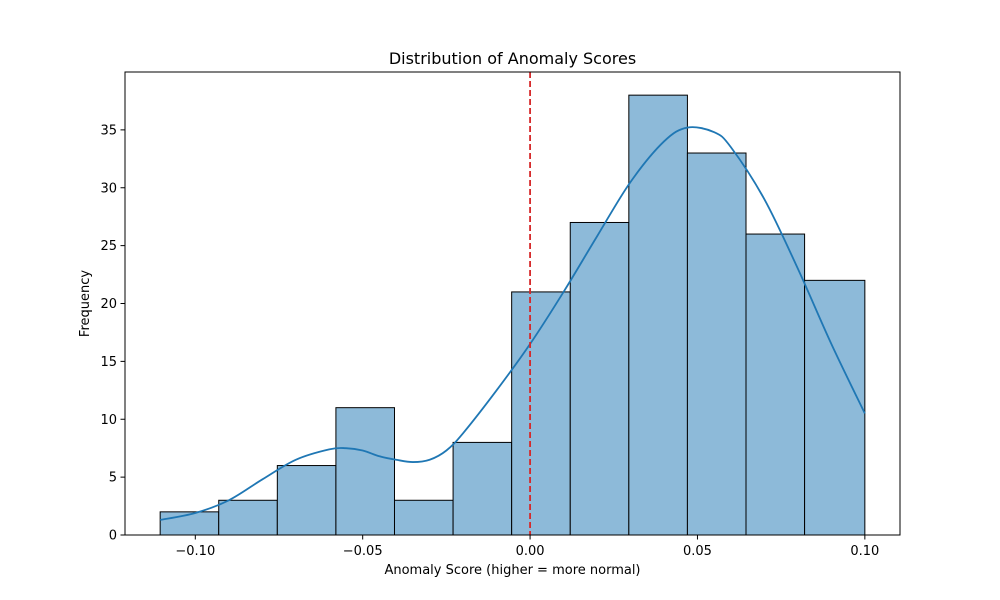  What do you see at coordinates (113, 536) in the screenshot?
I see `y-tick-label: 0` at bounding box center [113, 536].